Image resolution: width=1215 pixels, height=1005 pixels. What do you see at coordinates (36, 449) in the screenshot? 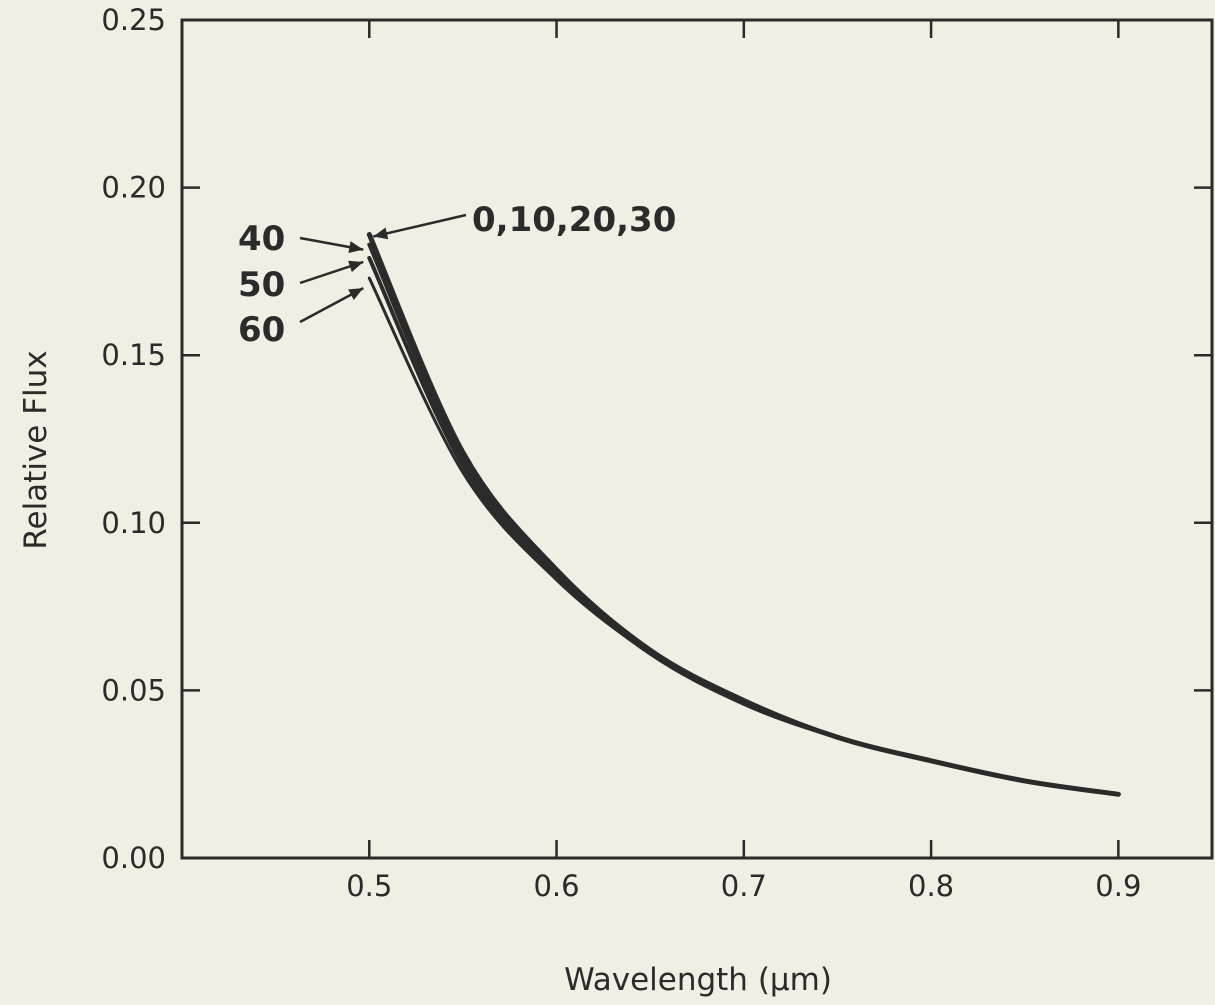
I see `y-axis-title: Relative Flux` at bounding box center [36, 449].